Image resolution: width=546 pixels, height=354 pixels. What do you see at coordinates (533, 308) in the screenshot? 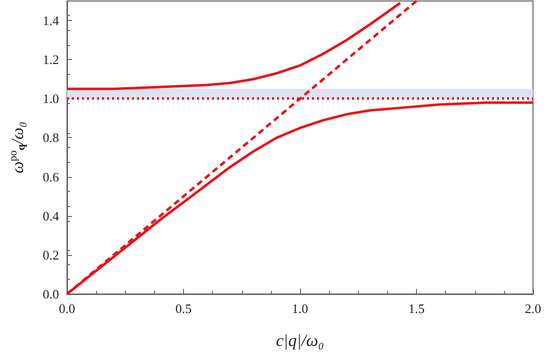
I see `x-tick-label: 2.0` at bounding box center [533, 308].